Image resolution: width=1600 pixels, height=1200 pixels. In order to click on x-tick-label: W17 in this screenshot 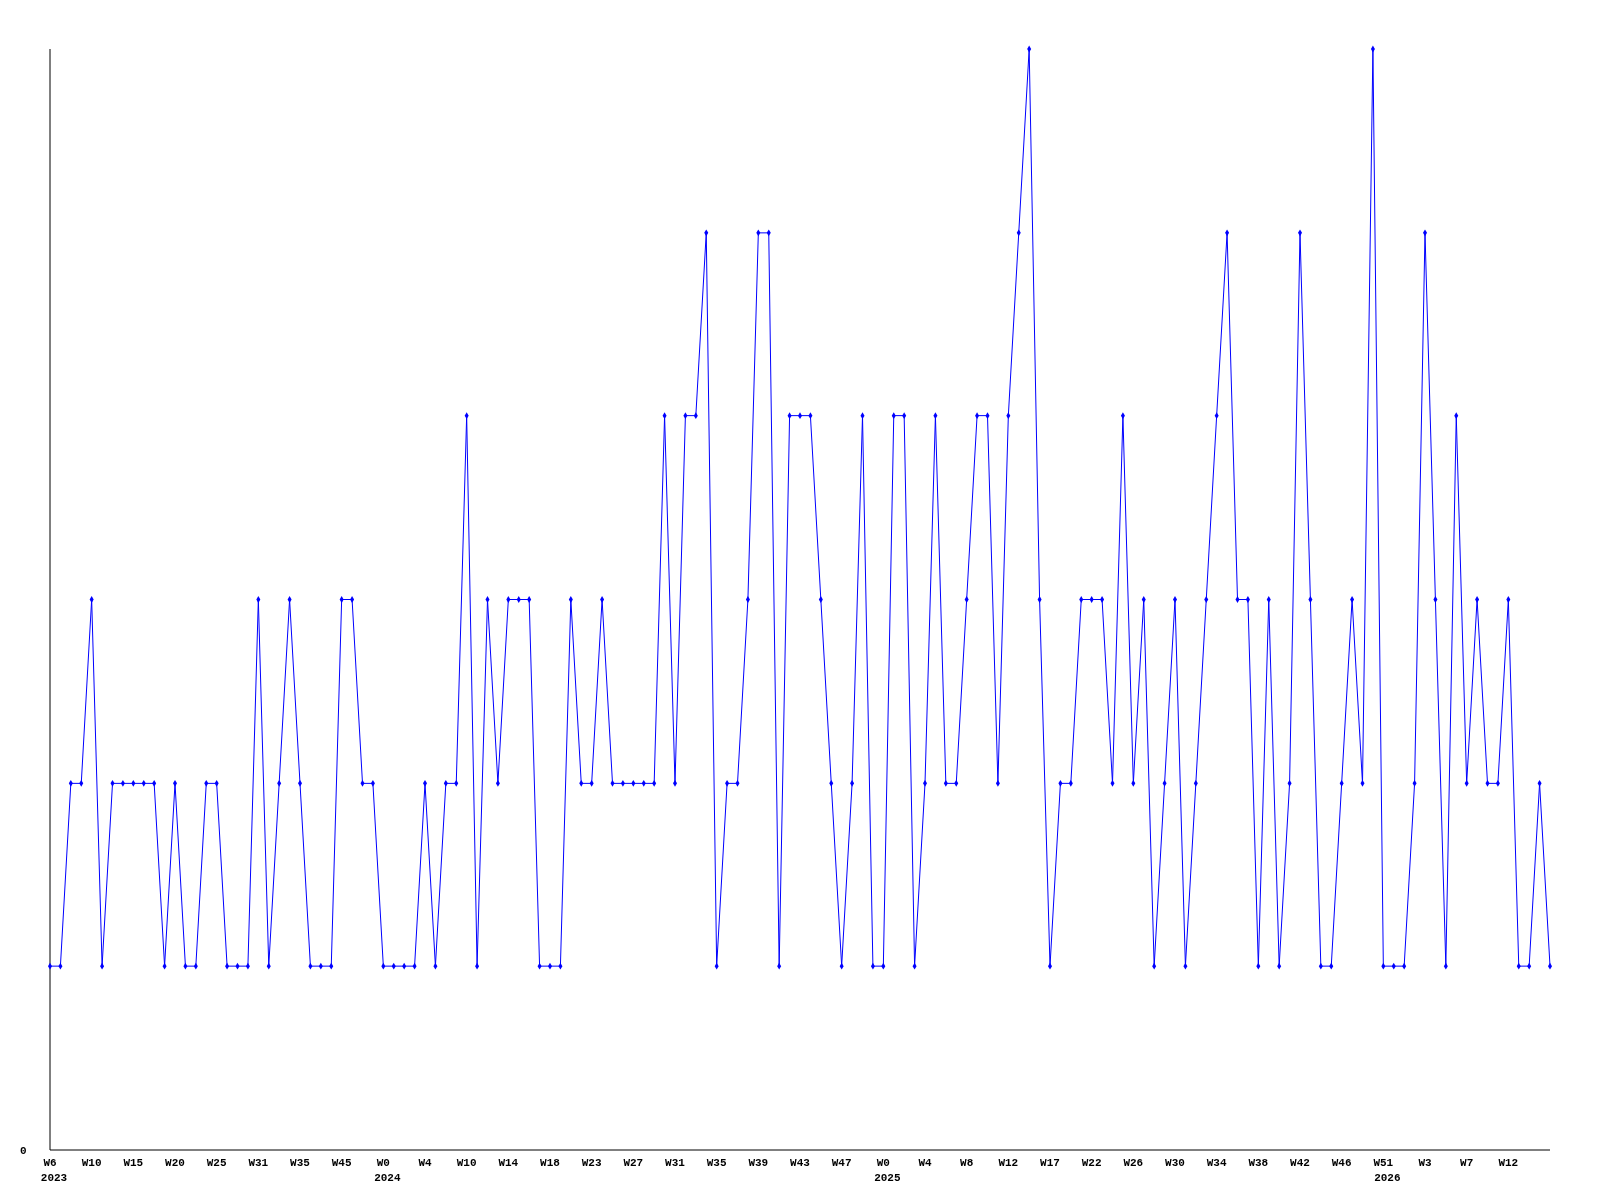, I will do `click(1050, 1163)`.